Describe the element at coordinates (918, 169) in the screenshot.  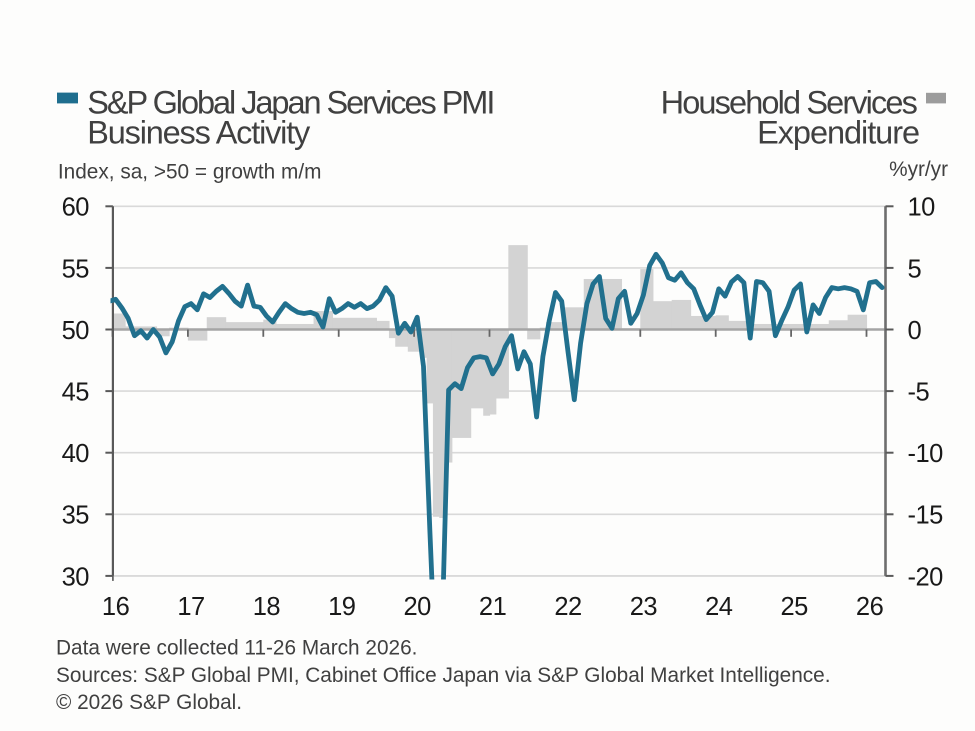
I see `svg-text: %yr/yr` at that location.